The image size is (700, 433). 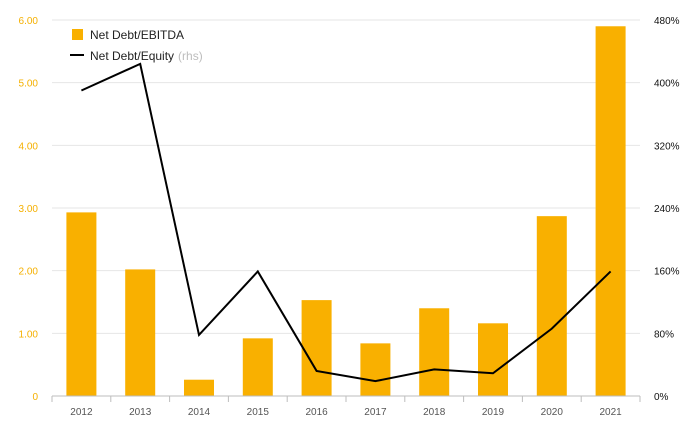 I want to click on legend-label-line-note: (rhs), so click(x=190, y=56).